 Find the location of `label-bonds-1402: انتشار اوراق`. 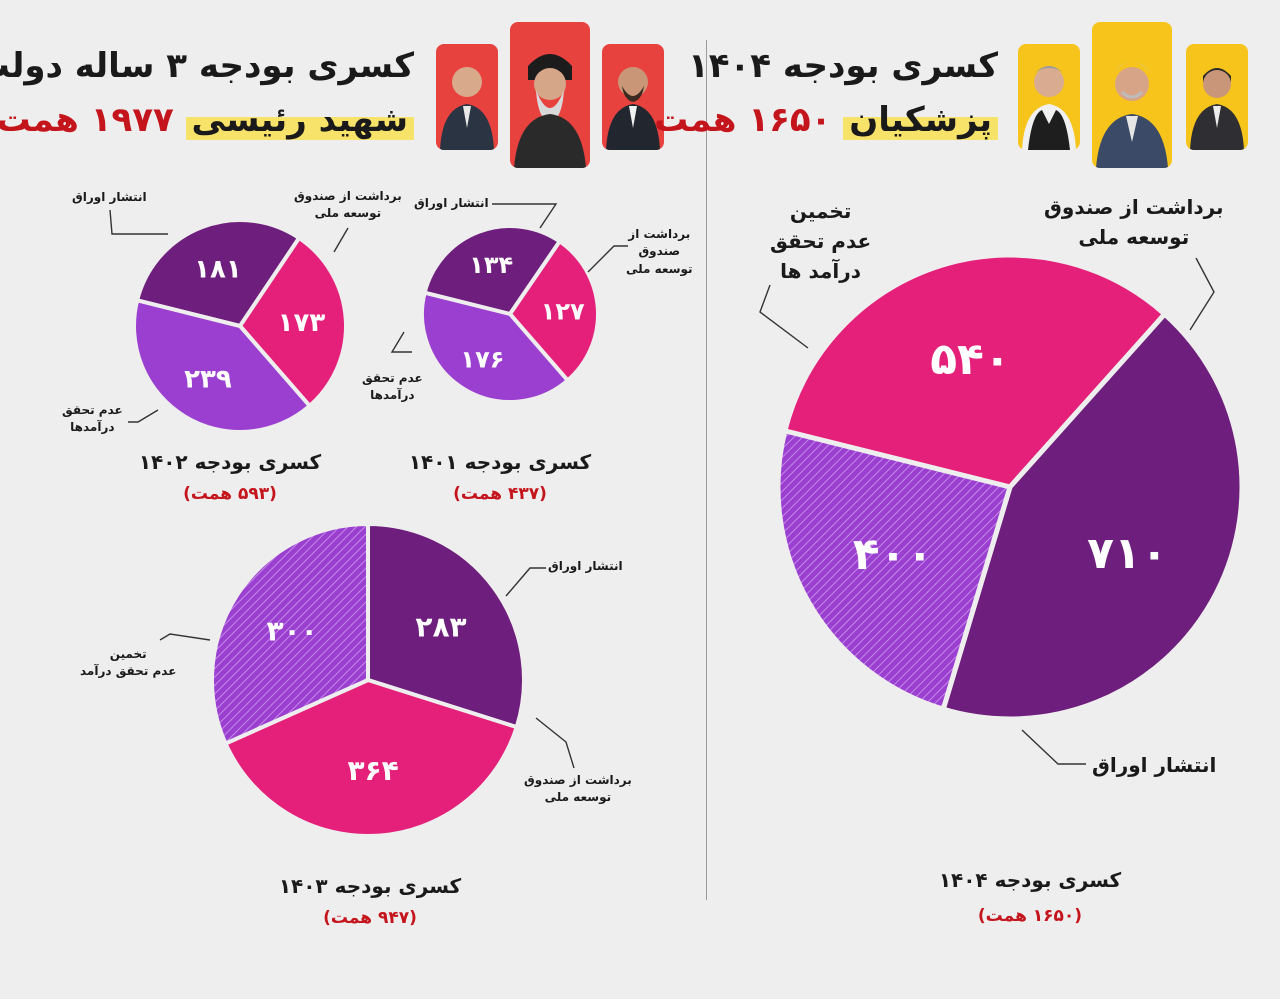

label-bonds-1402: انتشار اوراق is located at coordinates (109, 197).